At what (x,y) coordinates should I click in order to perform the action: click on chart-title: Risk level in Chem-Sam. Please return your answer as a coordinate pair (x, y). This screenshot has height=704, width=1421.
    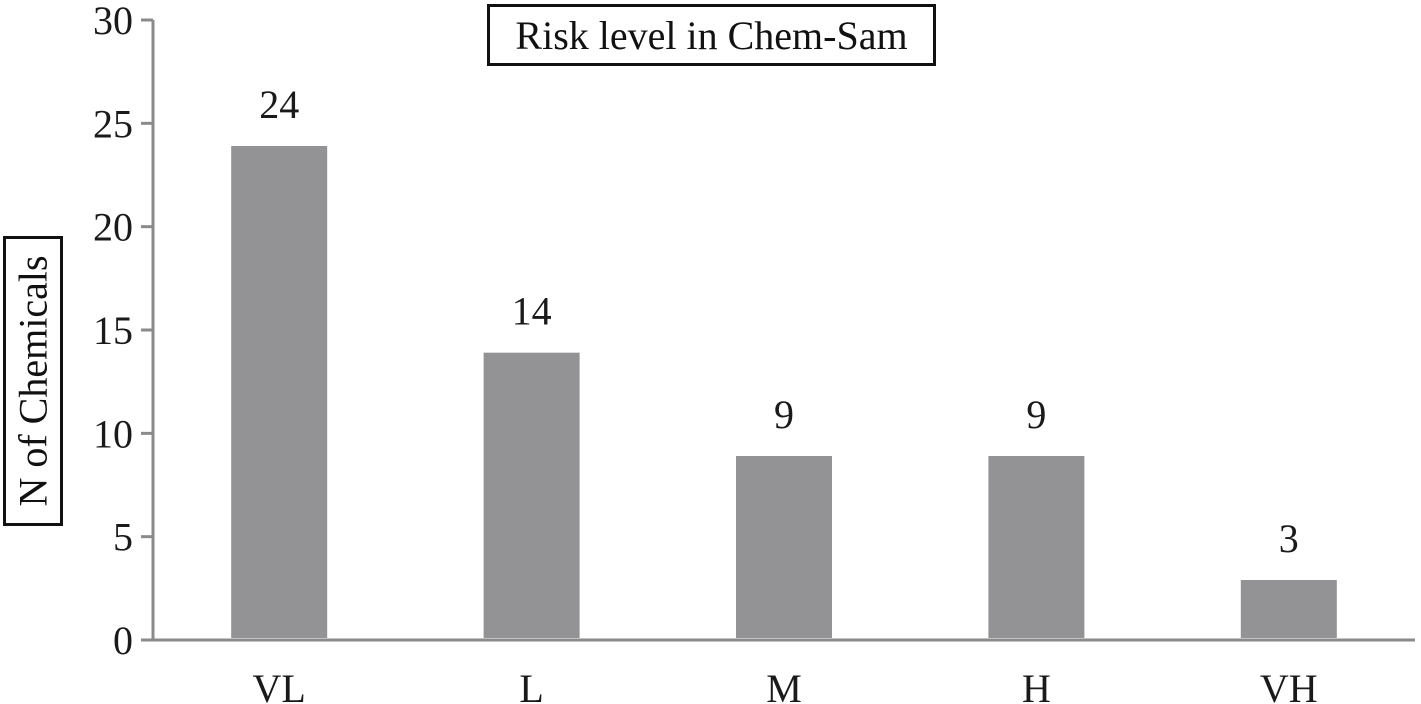
    Looking at the image, I should click on (711, 35).